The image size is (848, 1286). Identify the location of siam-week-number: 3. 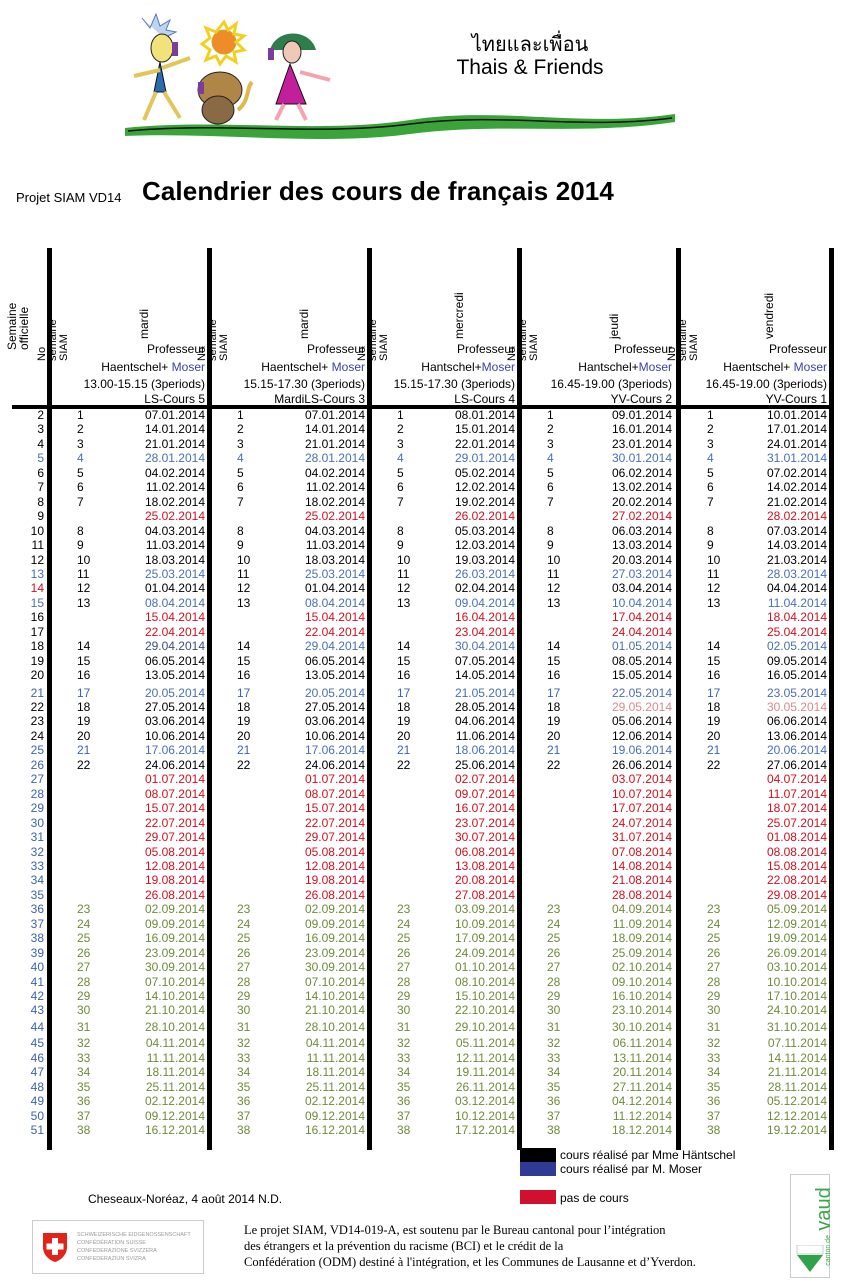
(550, 443).